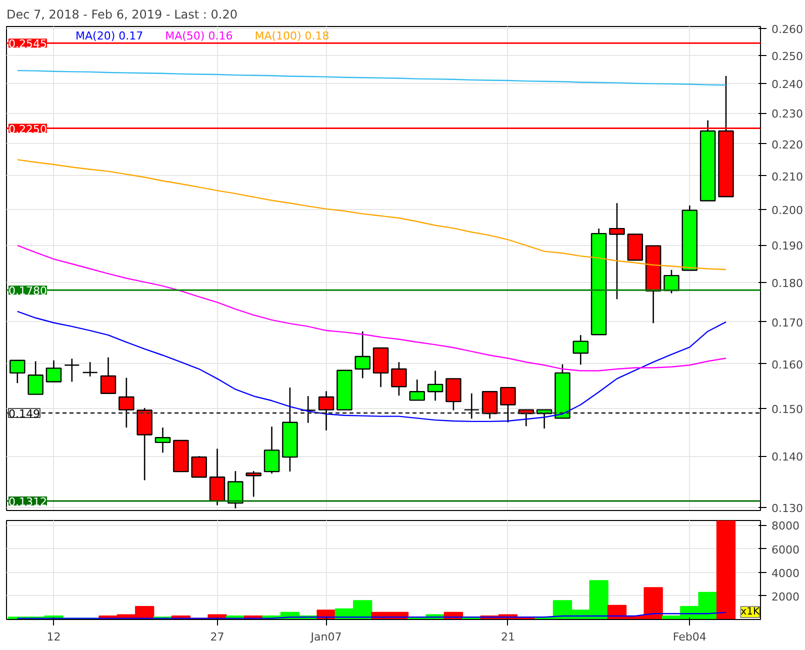  Describe the element at coordinates (787, 56) in the screenshot. I see `y-tick-label: 0.250` at that location.